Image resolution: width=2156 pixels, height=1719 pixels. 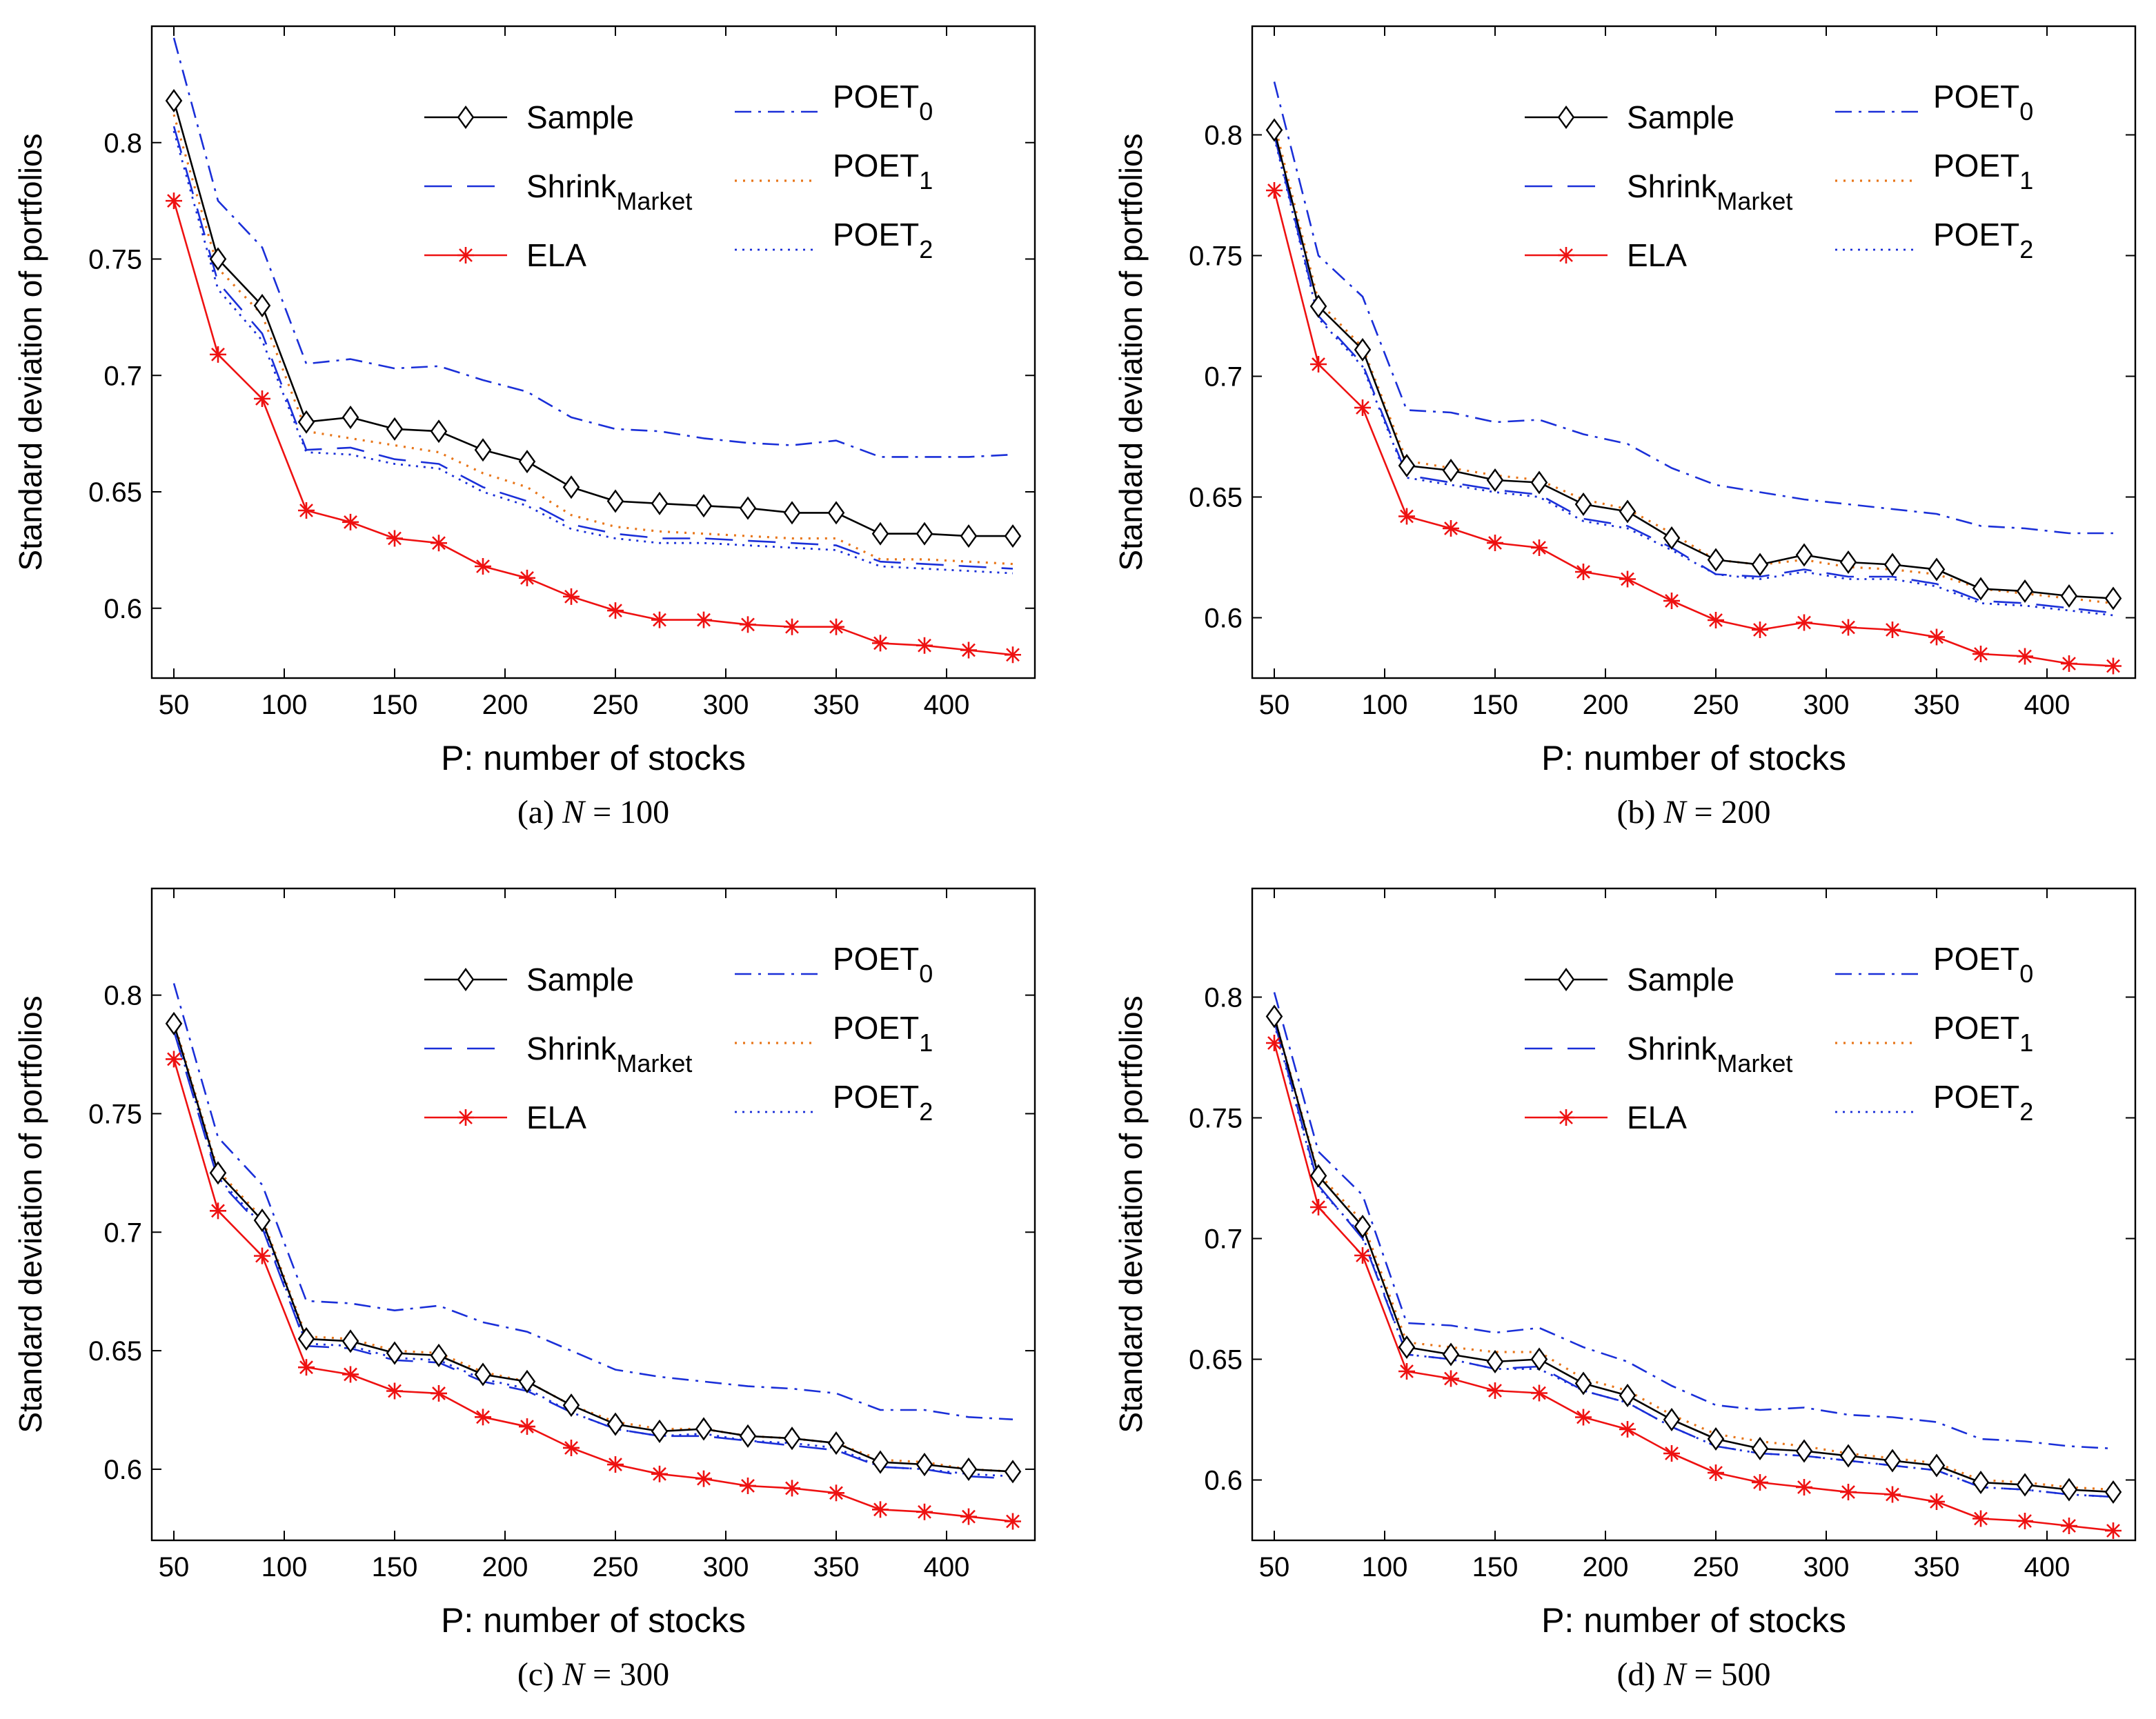 What do you see at coordinates (726, 1567) in the screenshot?
I see `x-tick-label: 300` at bounding box center [726, 1567].